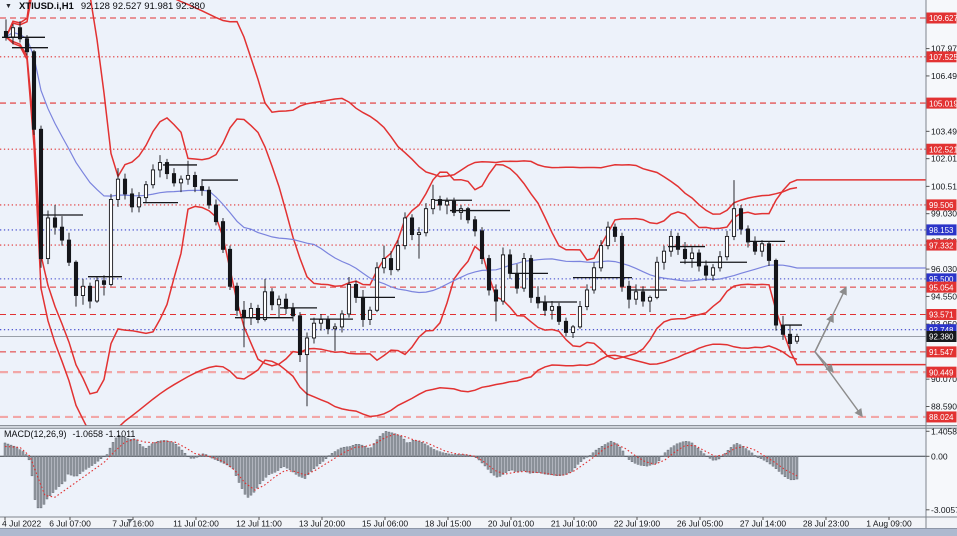 The image size is (957, 536). Describe the element at coordinates (943, 18) in the screenshot. I see `price-level-badge: 109.627` at that location.